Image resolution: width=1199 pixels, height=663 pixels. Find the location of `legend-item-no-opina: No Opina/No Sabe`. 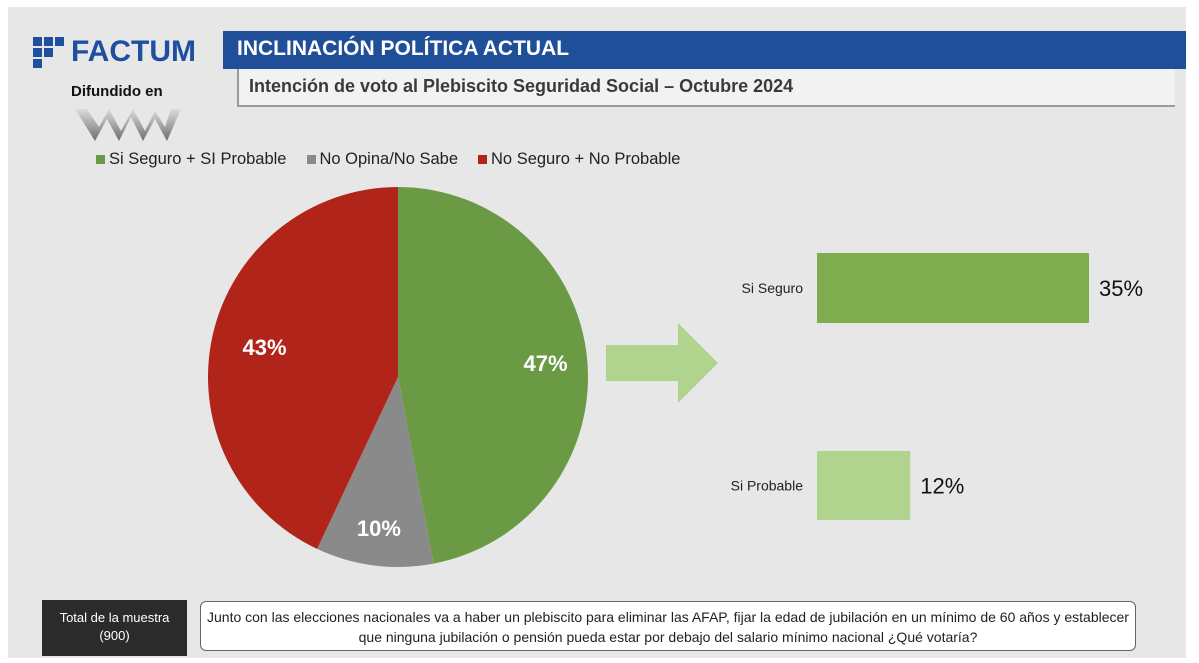

legend-item-no-opina: No Opina/No Sabe is located at coordinates (382, 159).